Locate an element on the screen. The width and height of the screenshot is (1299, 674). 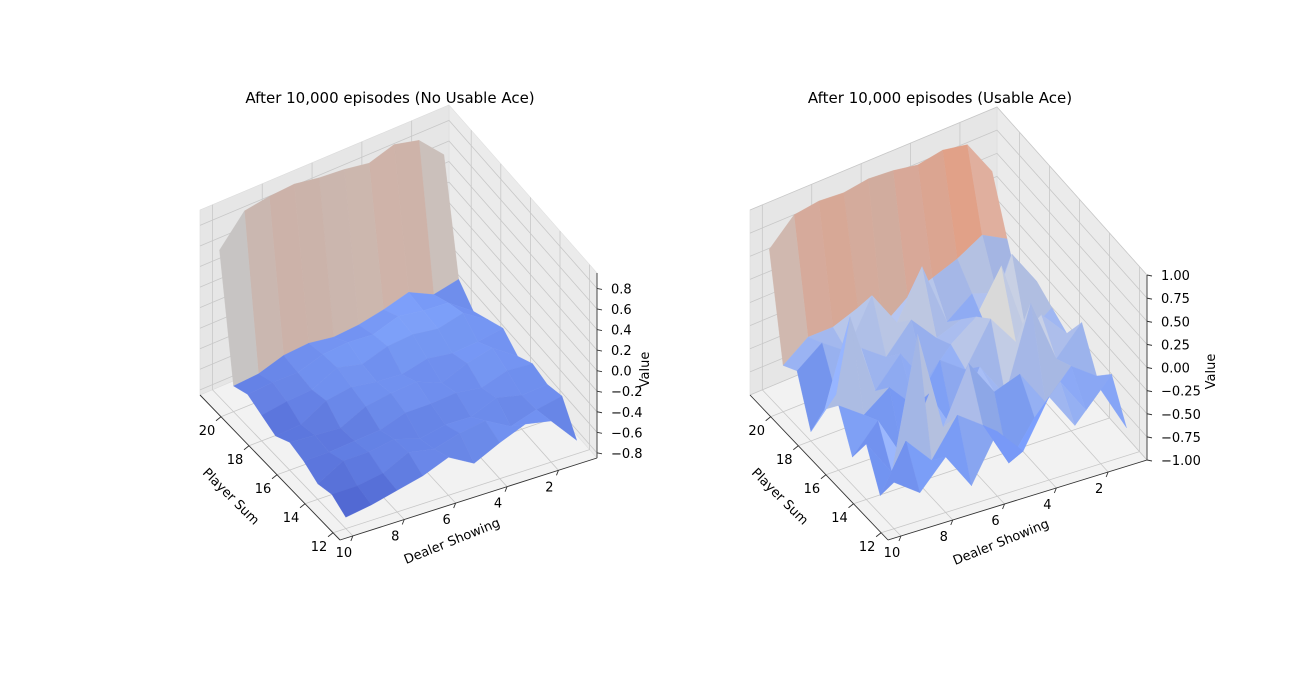
z-tick-label: −0.8 is located at coordinates (627, 454).